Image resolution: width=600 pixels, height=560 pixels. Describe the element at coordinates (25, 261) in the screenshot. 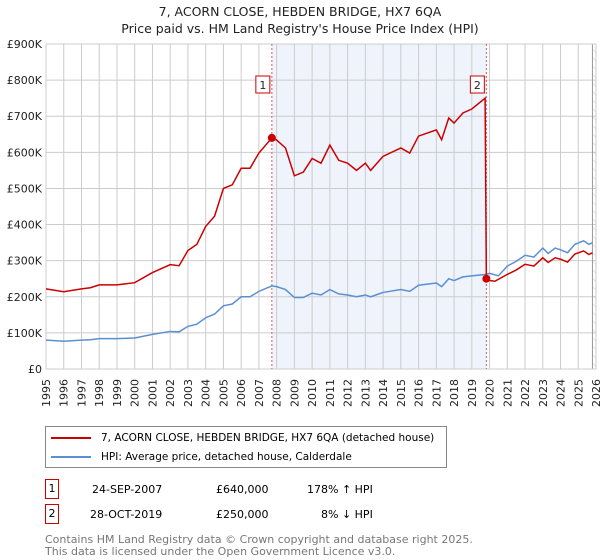

I see `y-tick-label: £300K` at that location.